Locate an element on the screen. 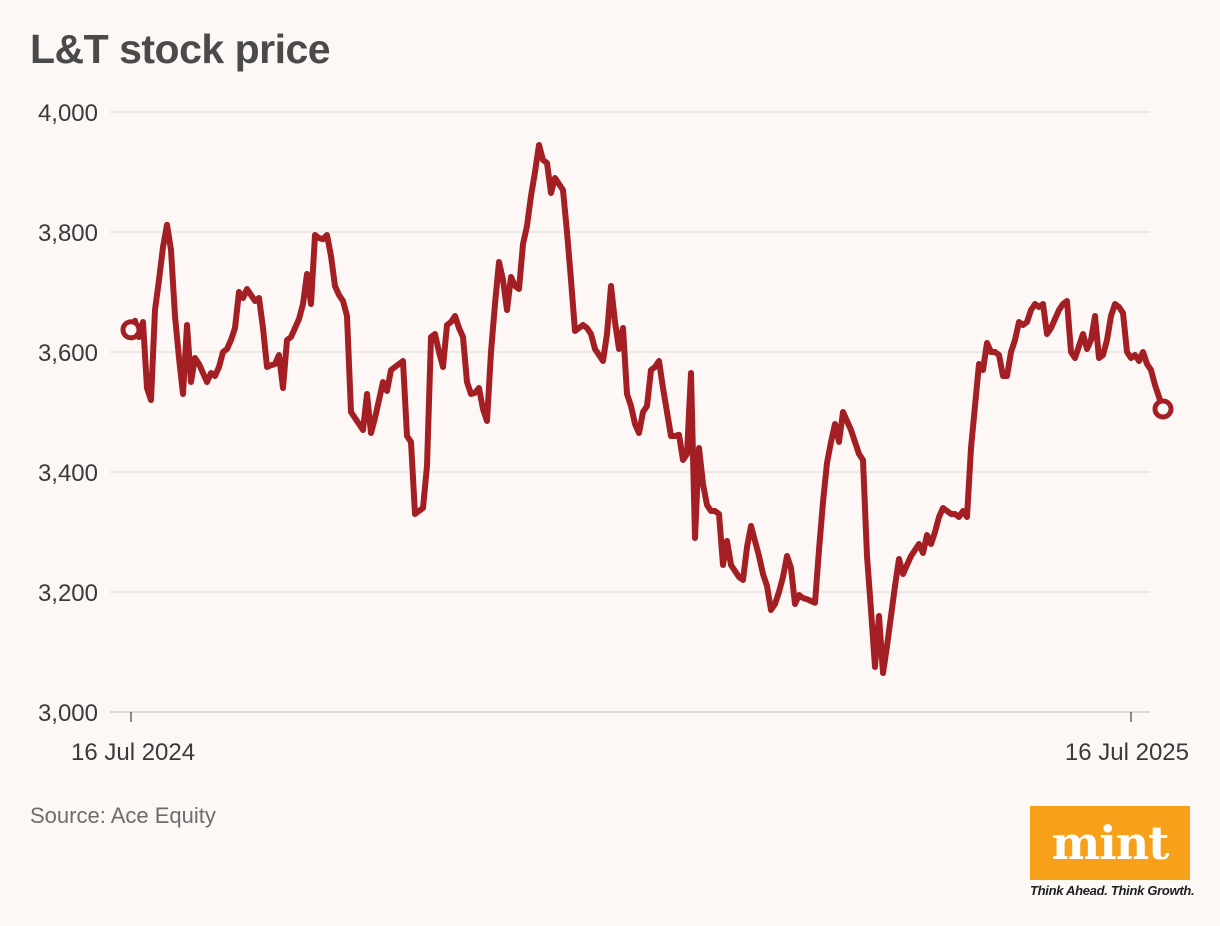 The height and width of the screenshot is (926, 1220). start-point-marker is located at coordinates (131, 330).